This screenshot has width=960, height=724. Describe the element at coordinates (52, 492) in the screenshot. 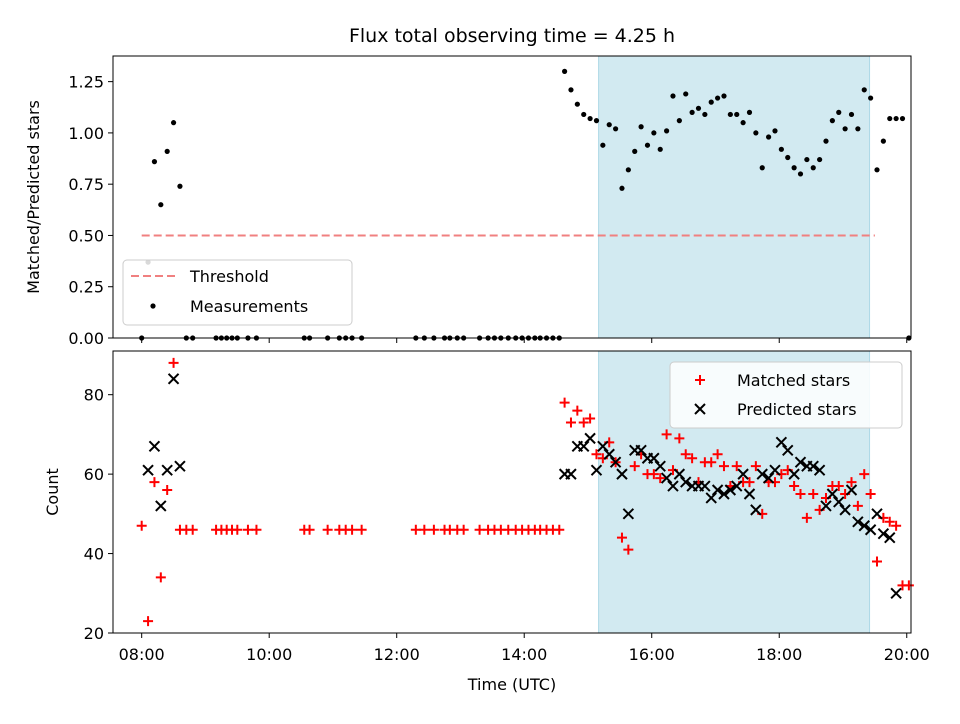

I see `bottom-y-axis-label: Count` at that location.